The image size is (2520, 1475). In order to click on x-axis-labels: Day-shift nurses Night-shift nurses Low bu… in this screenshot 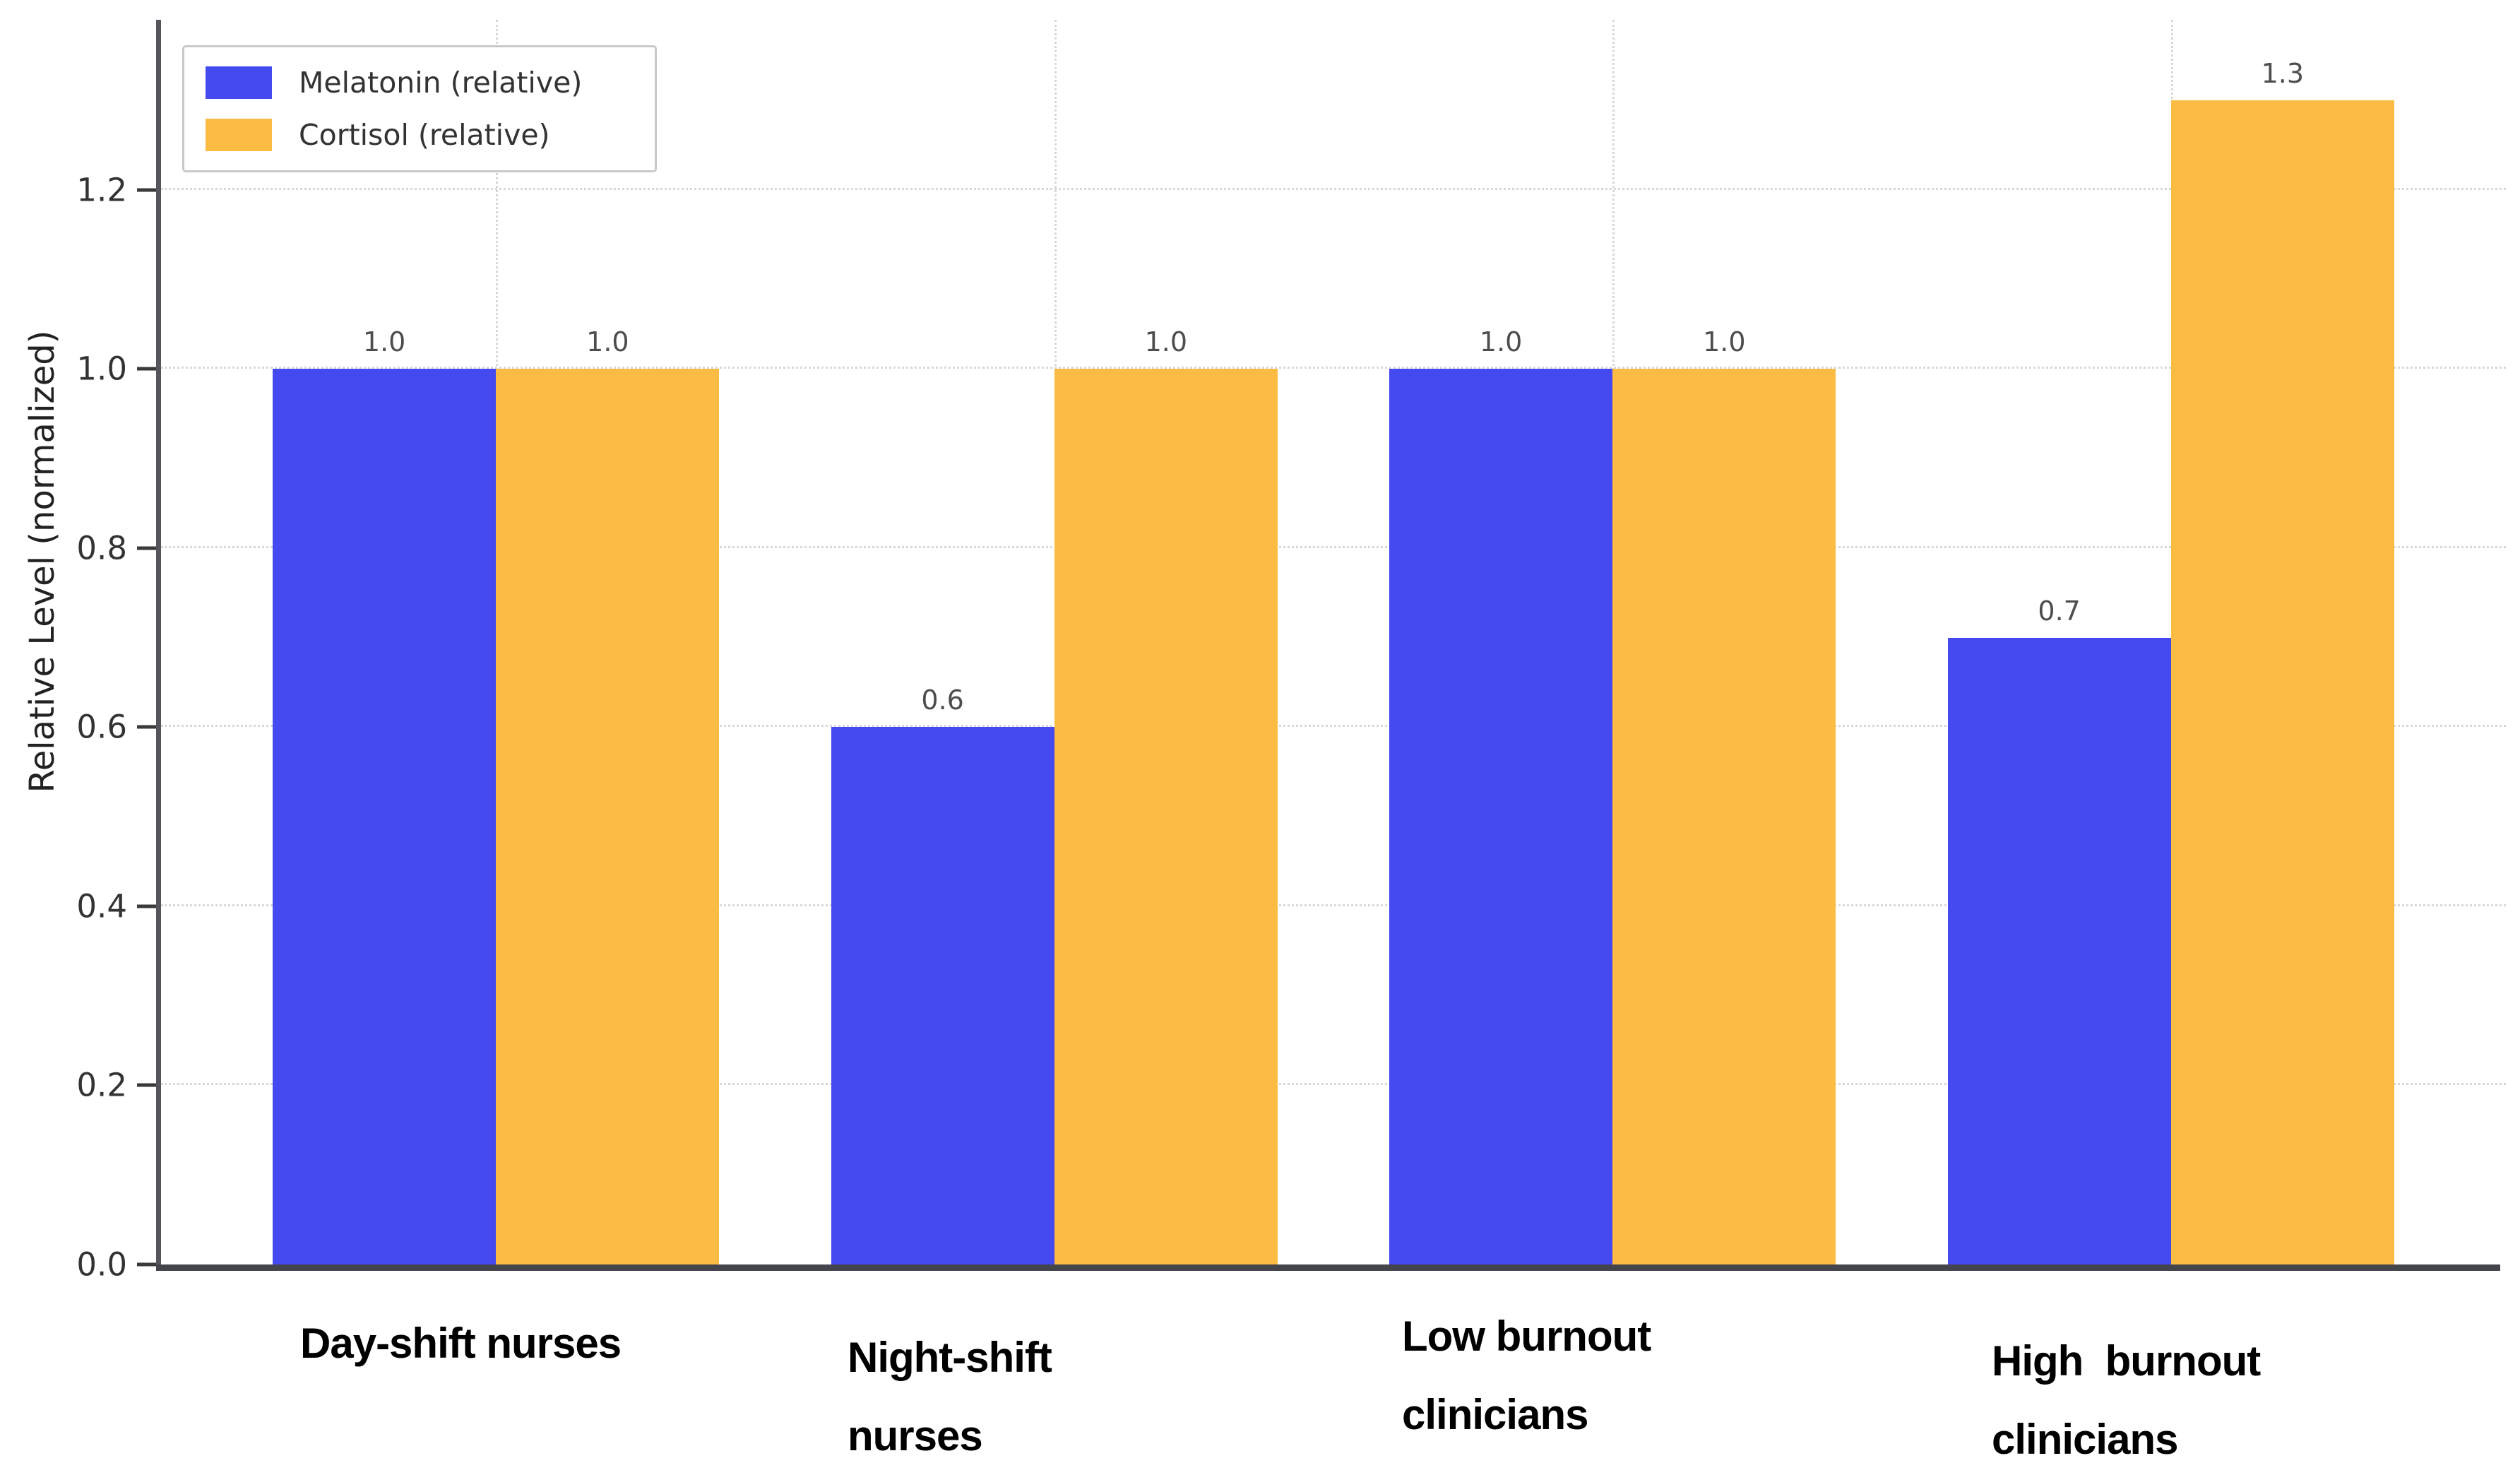, I will do `click(1334, 1373)`.